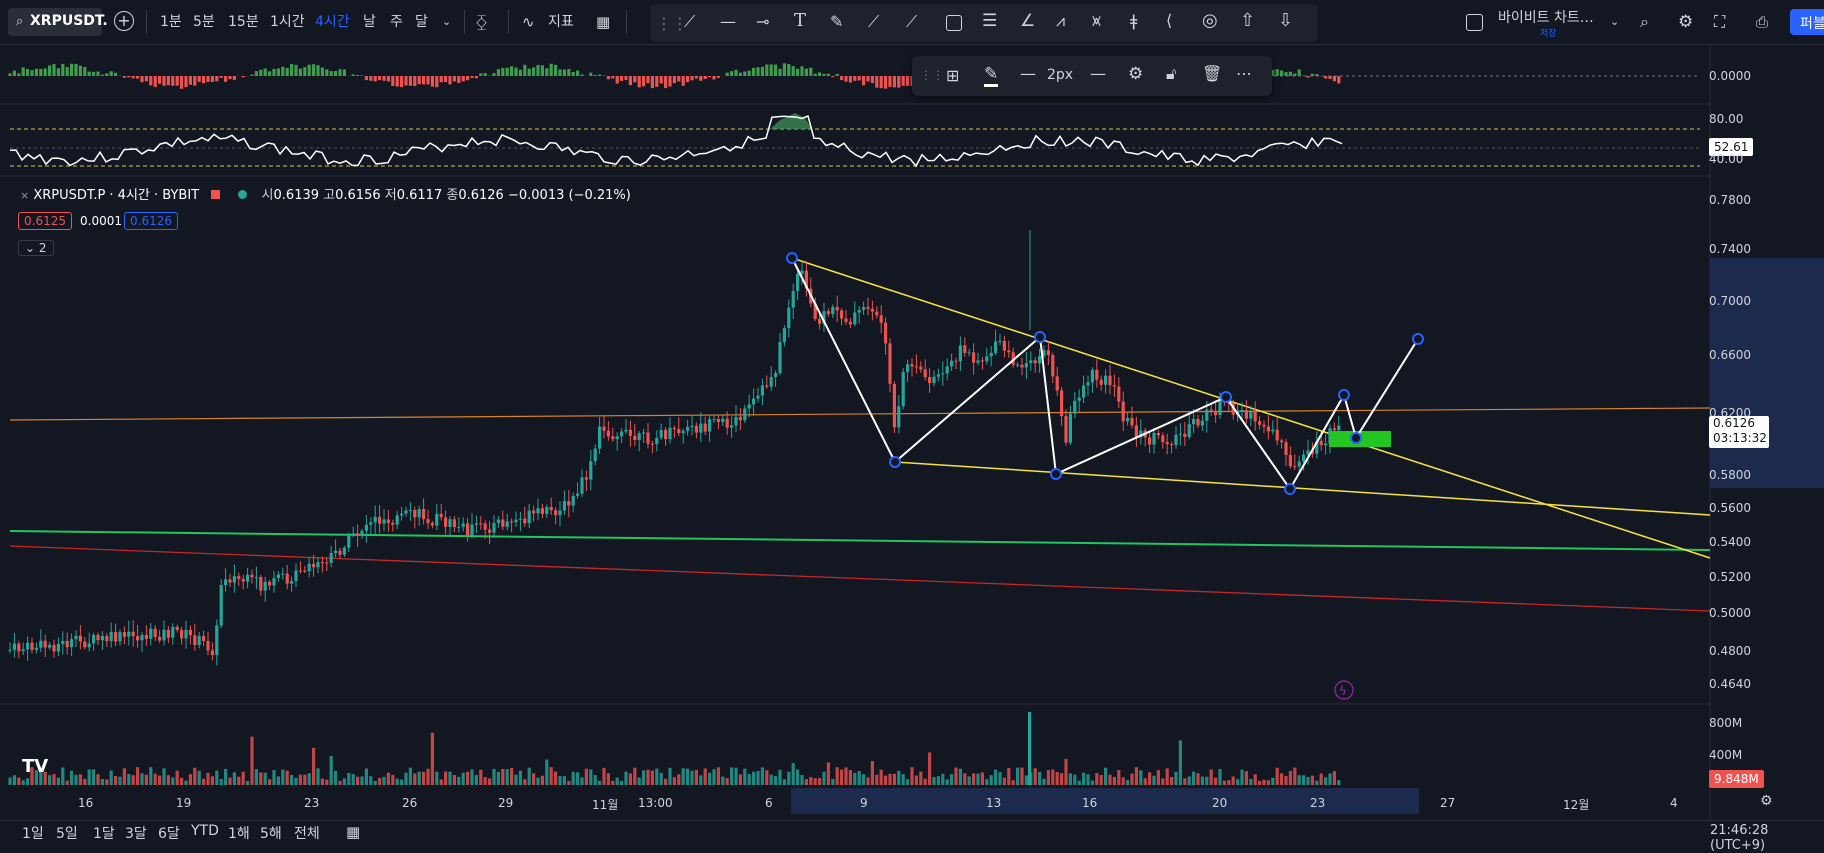 The width and height of the screenshot is (1824, 853). Describe the element at coordinates (136, 833) in the screenshot. I see `range-3m: 3달` at that location.